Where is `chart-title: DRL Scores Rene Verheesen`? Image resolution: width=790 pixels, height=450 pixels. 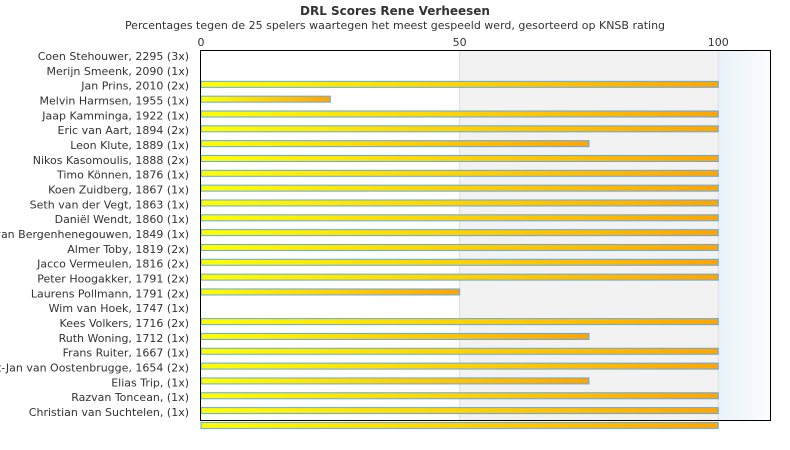
chart-title: DRL Scores Rene Verheesen is located at coordinates (395, 11).